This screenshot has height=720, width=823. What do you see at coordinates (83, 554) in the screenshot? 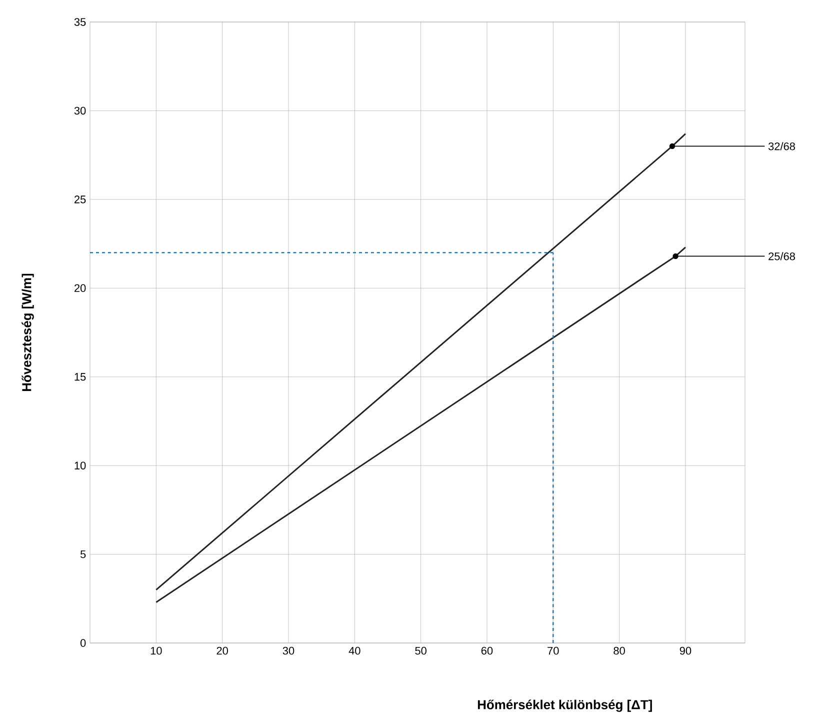
I see `y-tick-label: 5` at bounding box center [83, 554].